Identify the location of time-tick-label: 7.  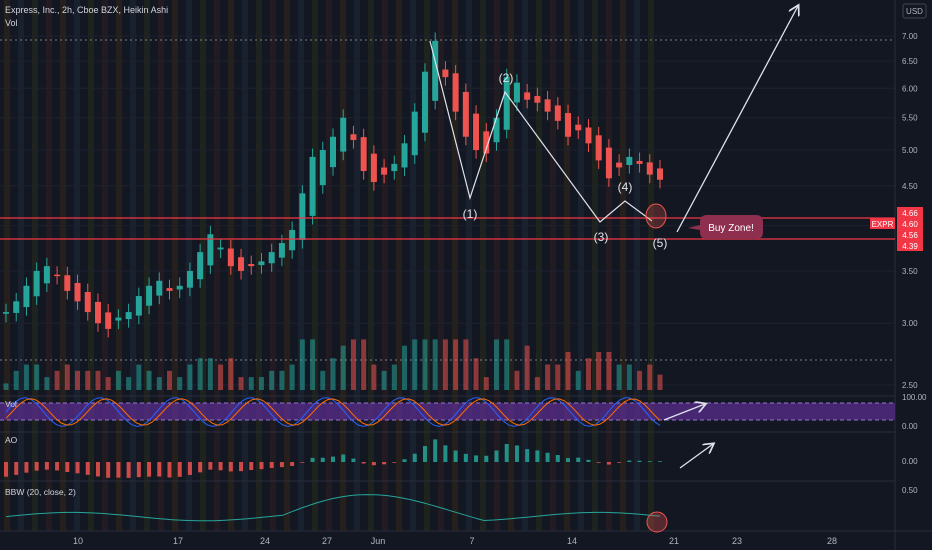
(471, 541).